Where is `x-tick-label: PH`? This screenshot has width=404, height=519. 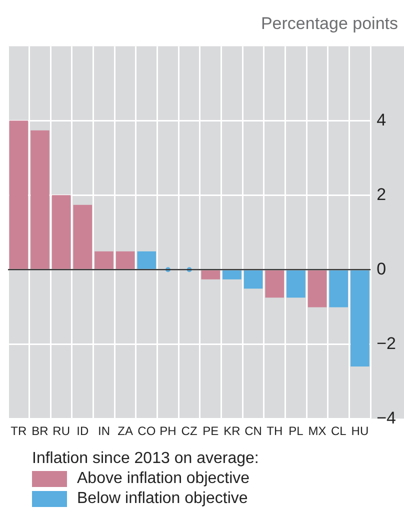
x-tick-label: PH is located at coordinates (168, 431).